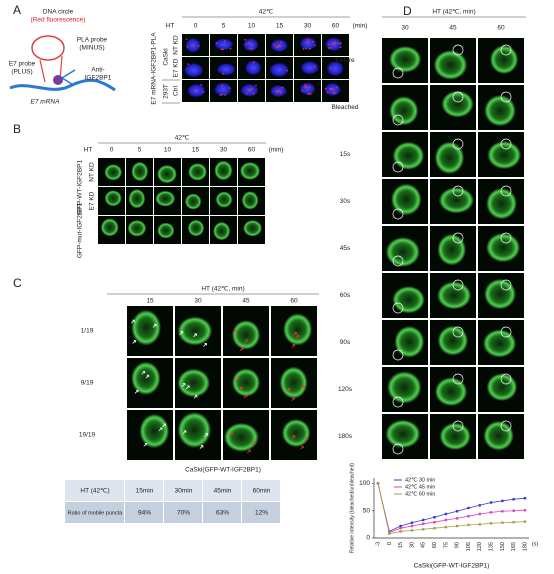 The image size is (554, 574). What do you see at coordinates (261, 513) in the screenshot?
I see `table-text: 12%` at bounding box center [261, 513].